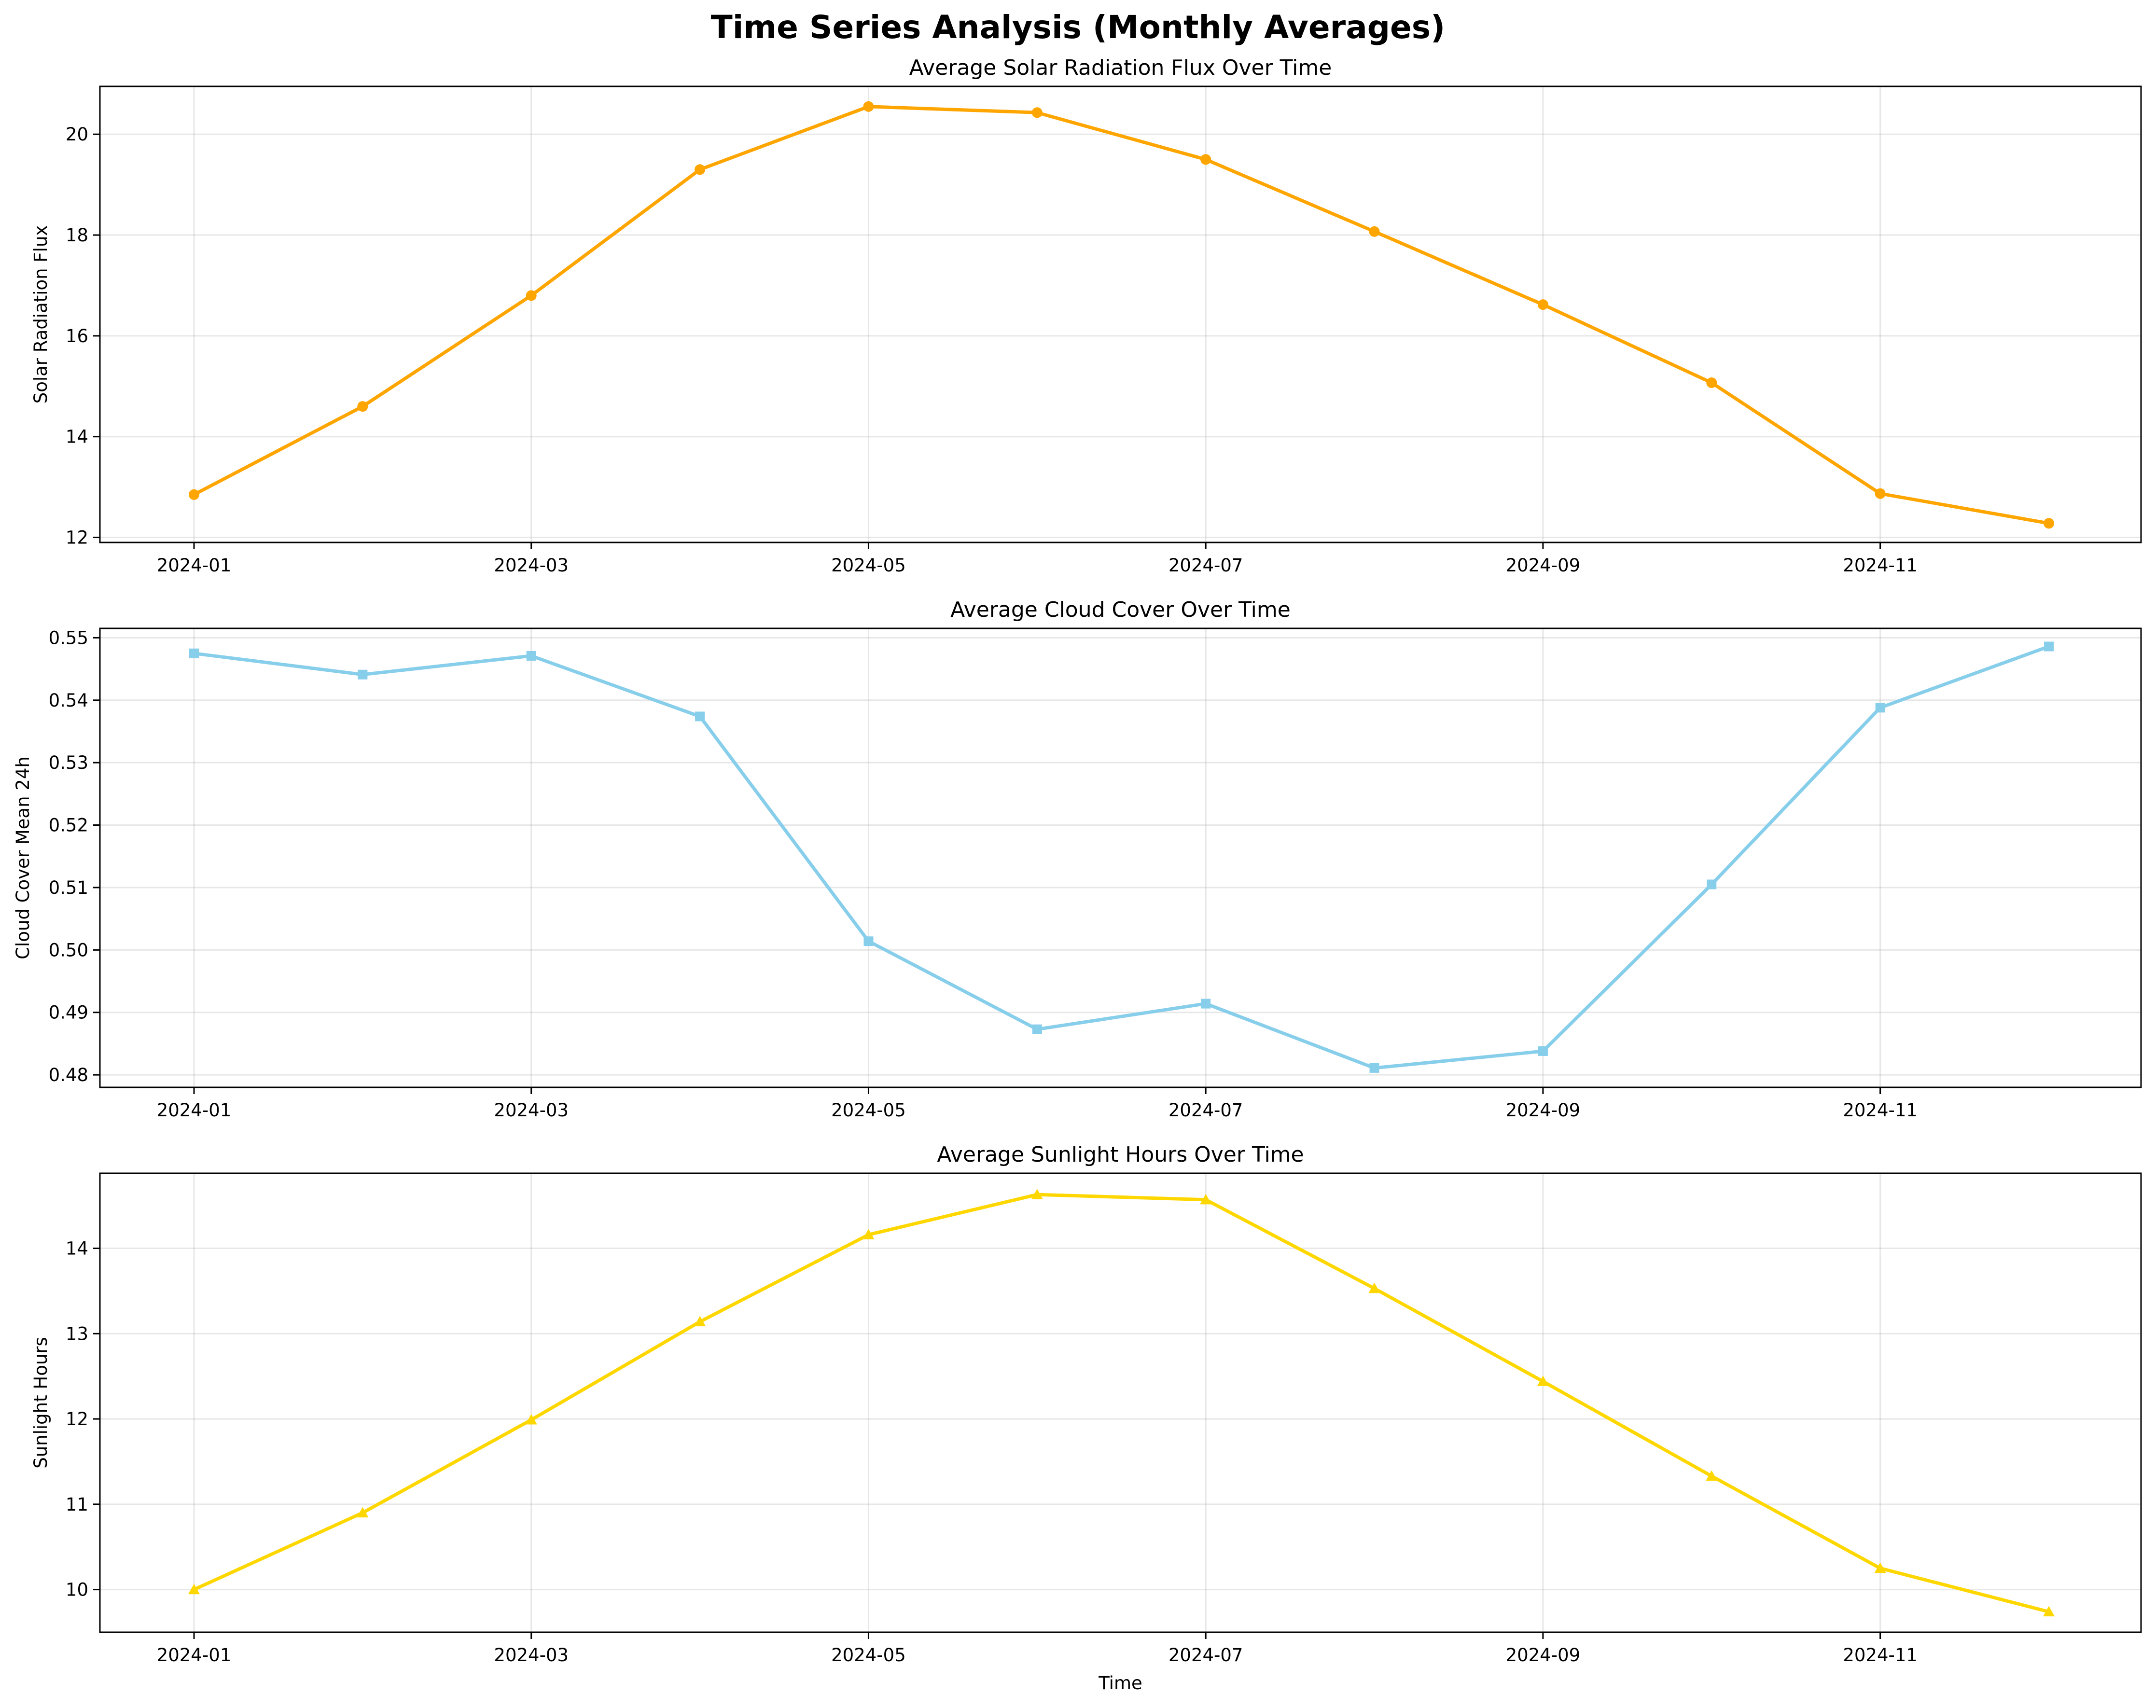 The width and height of the screenshot is (2156, 1708). Describe the element at coordinates (23, 857) in the screenshot. I see `y-axis-label: Cloud Cover Mean 24h` at that location.